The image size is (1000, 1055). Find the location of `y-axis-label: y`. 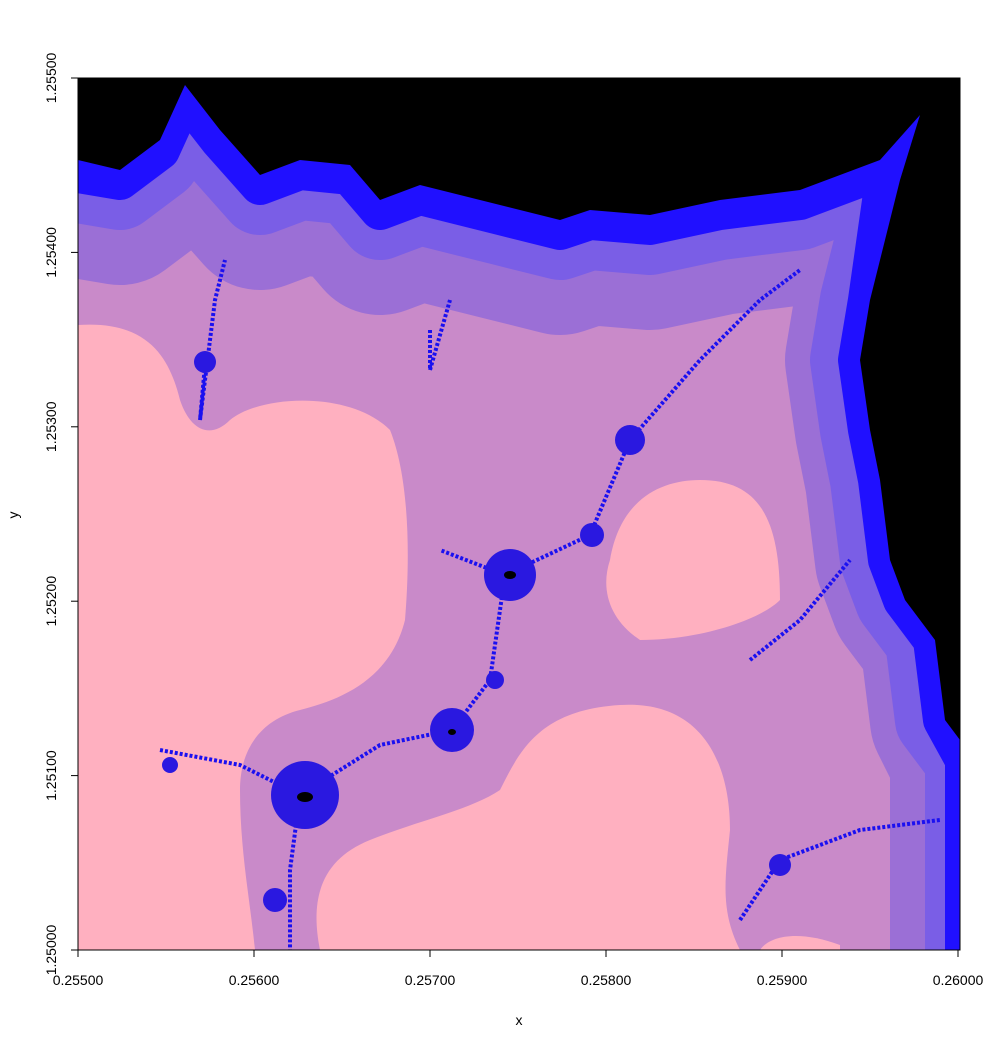

y-axis-label: y is located at coordinates (13, 515).